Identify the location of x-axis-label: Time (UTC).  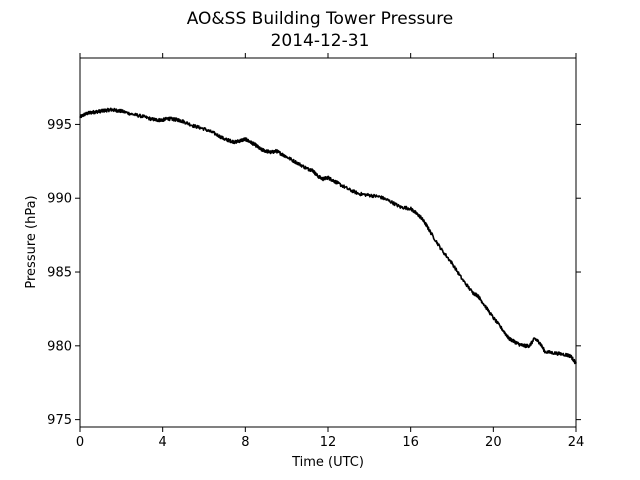
(327, 462).